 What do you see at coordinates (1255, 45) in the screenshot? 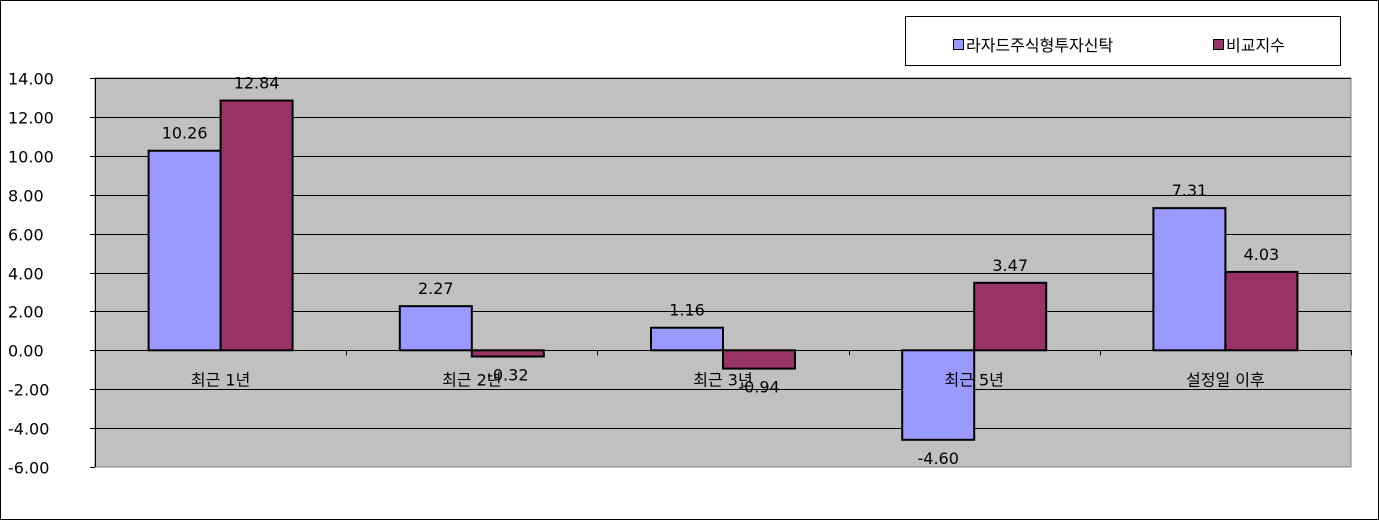
I see `legend-label-series-2: 비교지수` at bounding box center [1255, 45].